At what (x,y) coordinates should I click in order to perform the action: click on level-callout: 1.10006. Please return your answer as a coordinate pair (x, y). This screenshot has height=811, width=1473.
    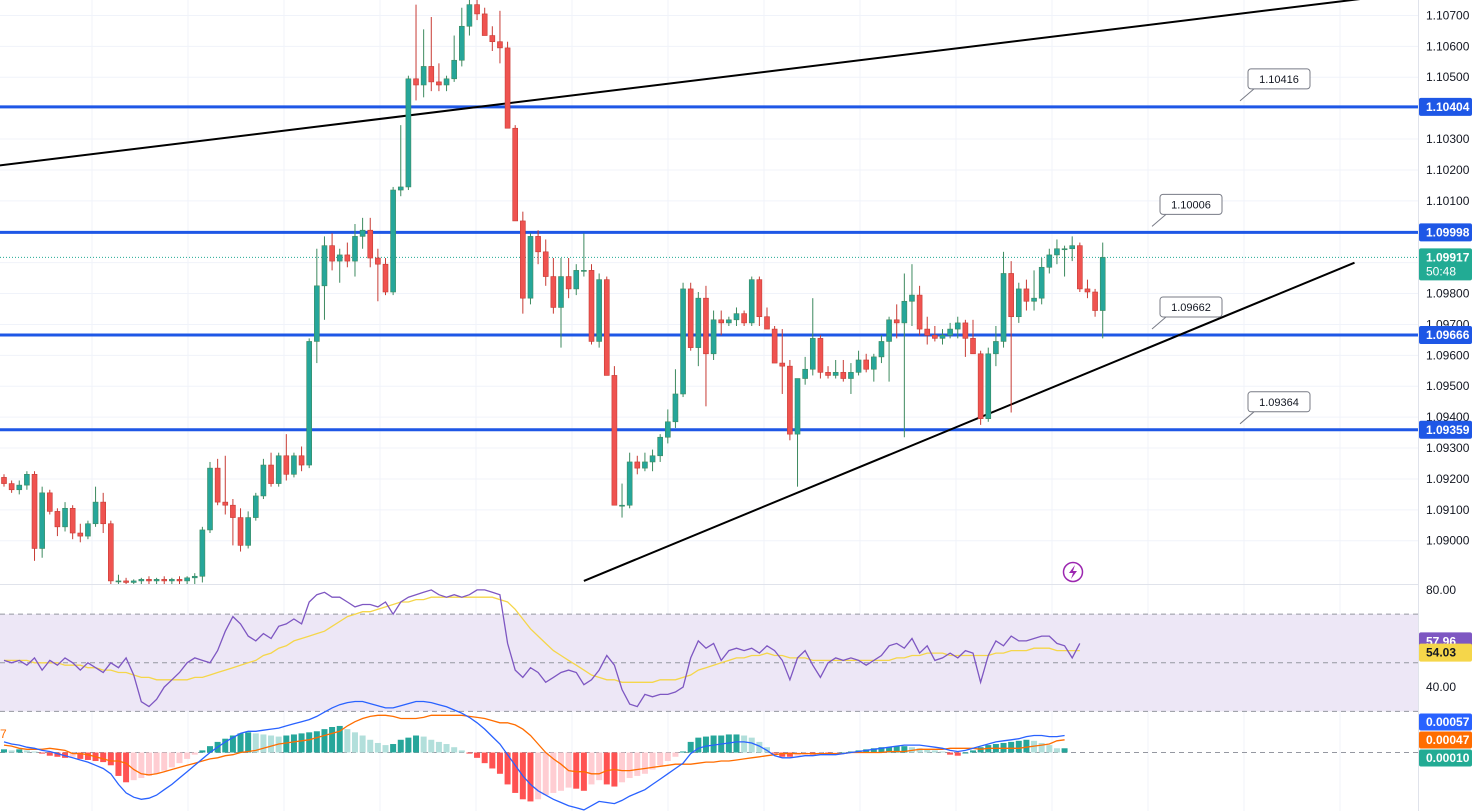
    Looking at the image, I should click on (1187, 210).